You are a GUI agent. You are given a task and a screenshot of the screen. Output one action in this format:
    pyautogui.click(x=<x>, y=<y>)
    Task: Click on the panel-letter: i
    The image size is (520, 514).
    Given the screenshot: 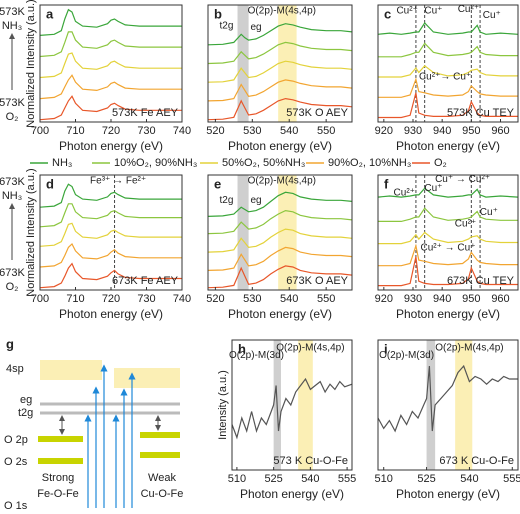 What is the action you would take?
    pyautogui.click(x=386, y=348)
    